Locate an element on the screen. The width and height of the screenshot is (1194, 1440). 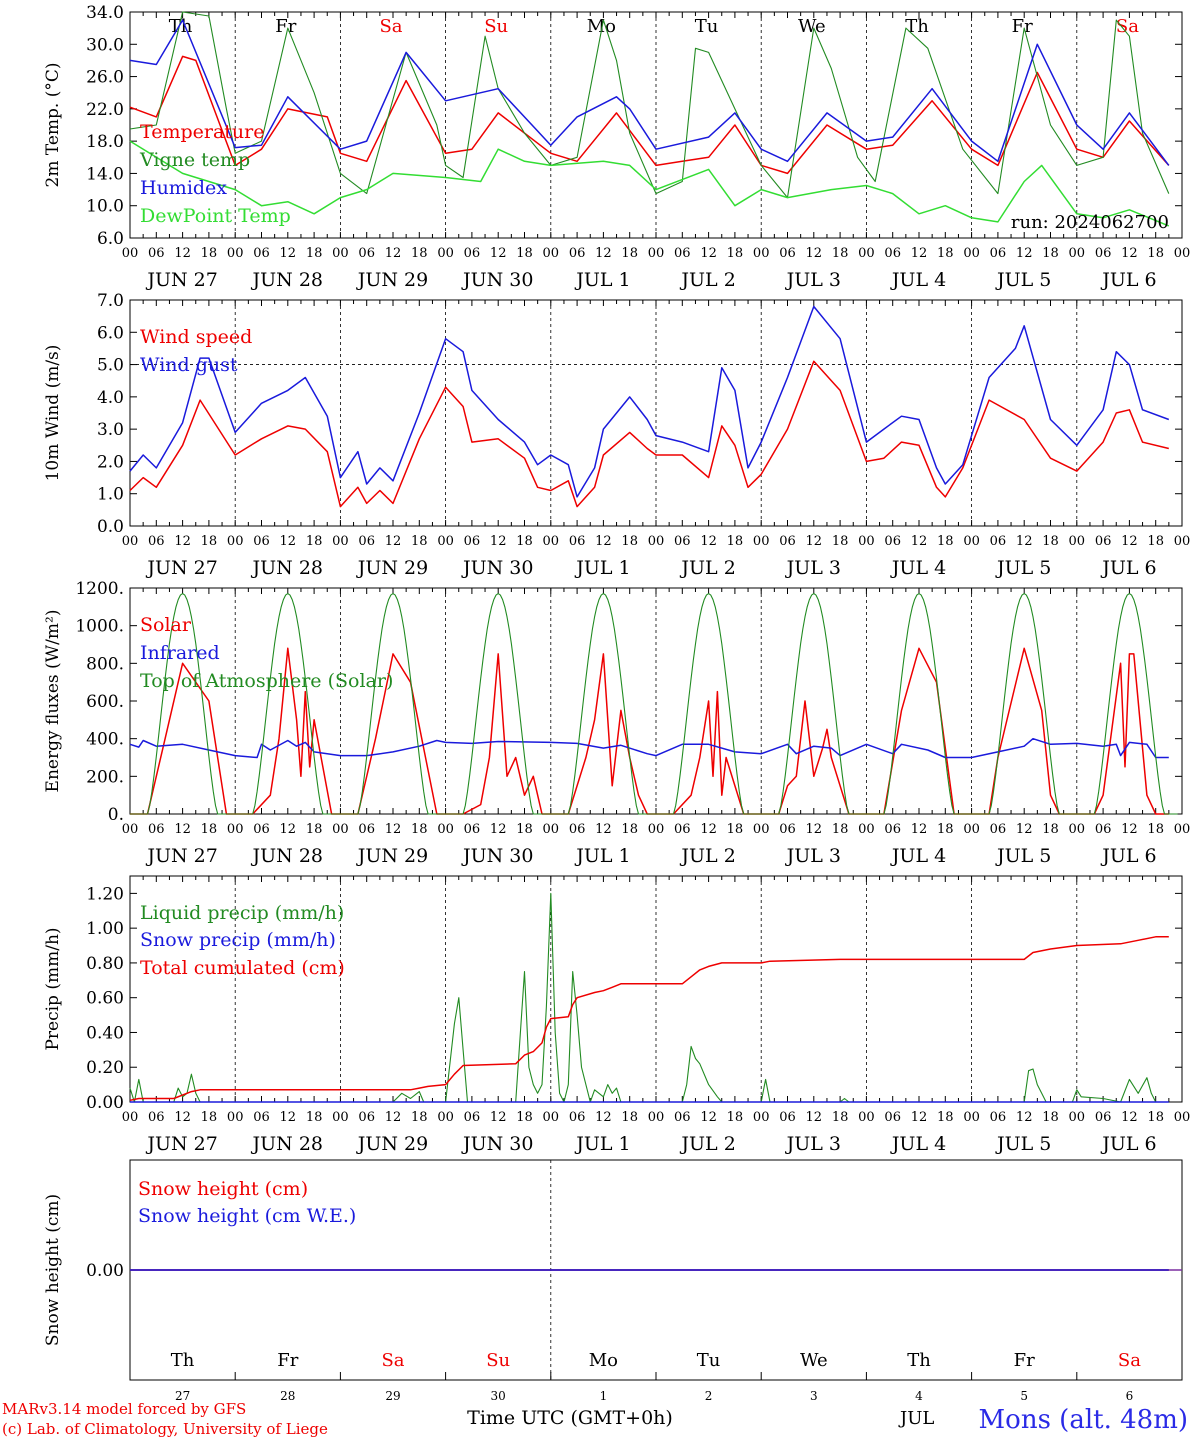
date-label: JUL 2 is located at coordinates (707, 280).